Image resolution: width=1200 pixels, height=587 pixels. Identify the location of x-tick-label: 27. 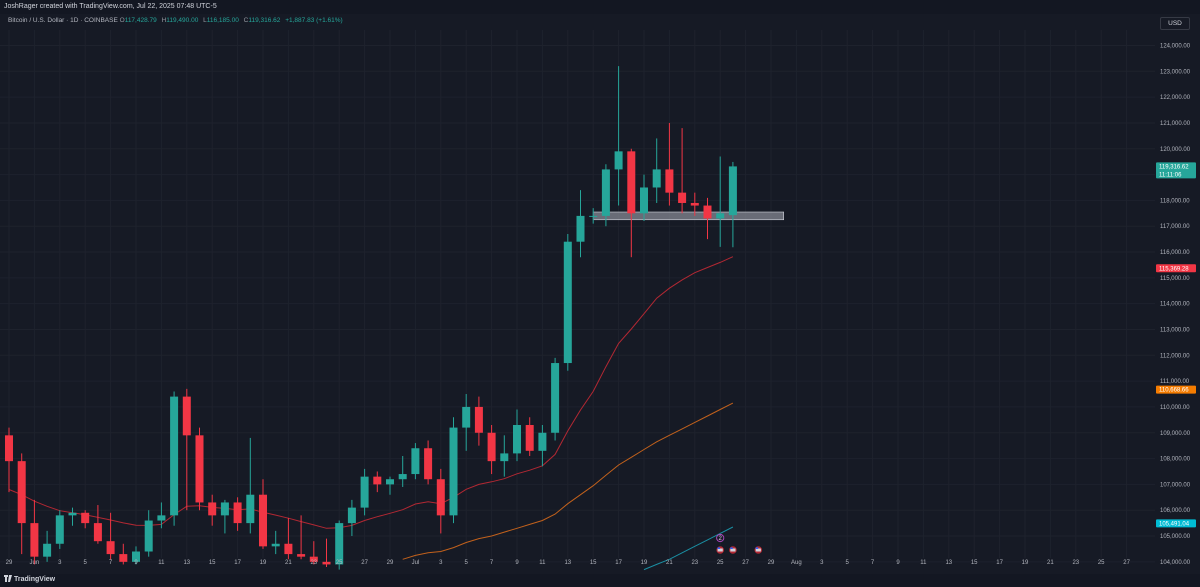
(745, 563).